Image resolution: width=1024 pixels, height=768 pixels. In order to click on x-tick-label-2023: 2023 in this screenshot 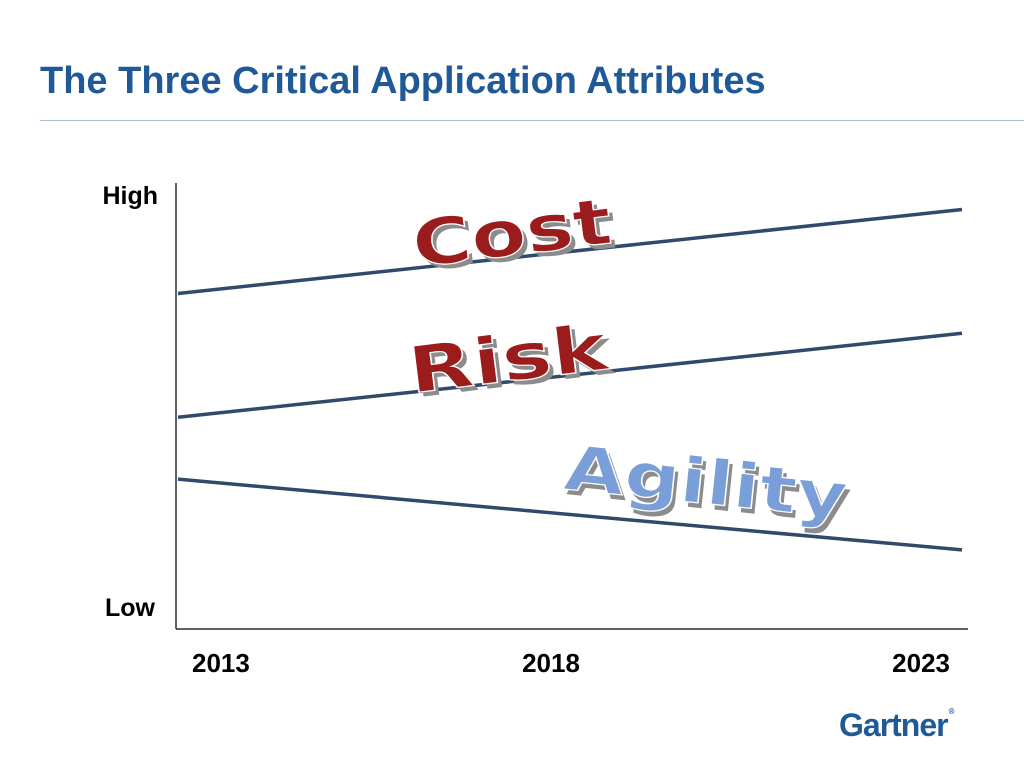, I will do `click(921, 663)`.